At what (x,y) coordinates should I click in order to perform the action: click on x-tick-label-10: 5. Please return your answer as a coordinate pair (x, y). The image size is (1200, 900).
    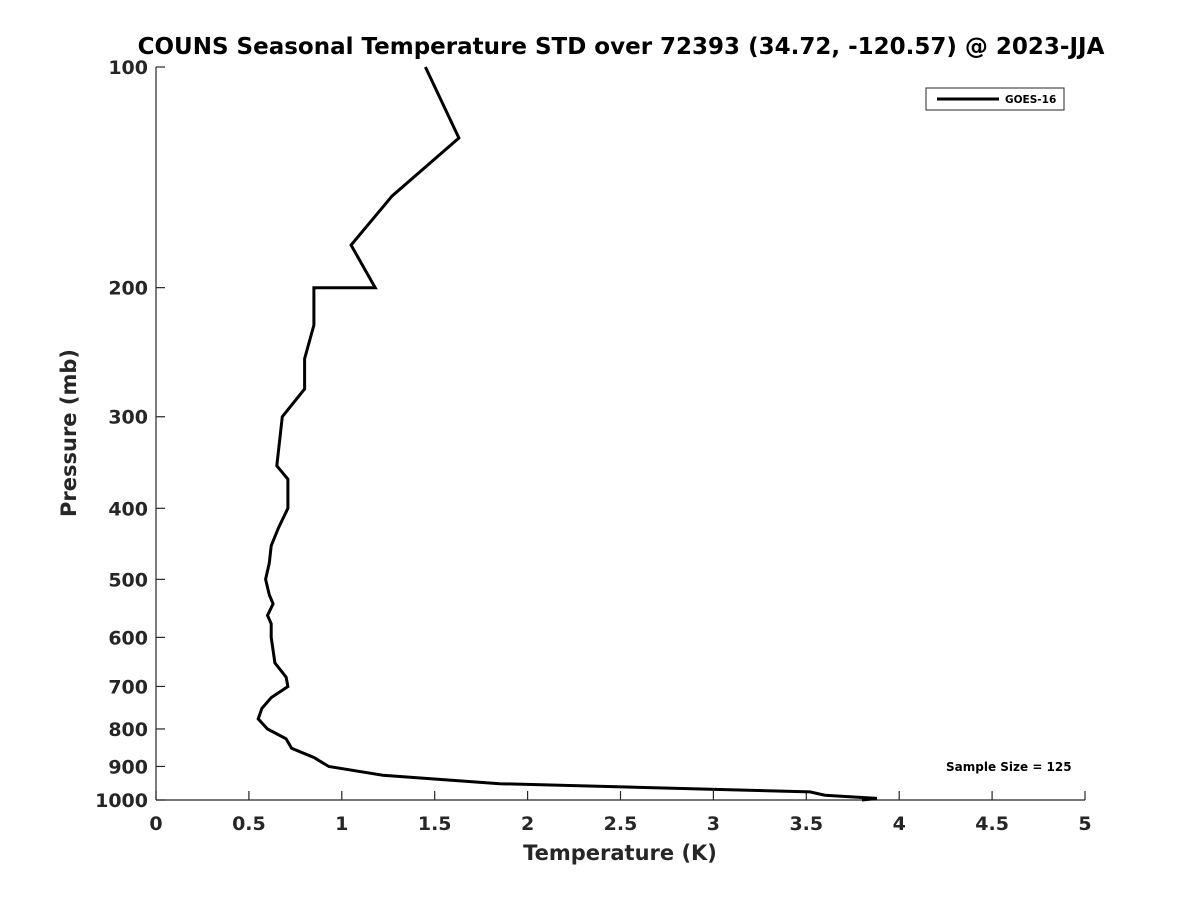
    Looking at the image, I should click on (1084, 824).